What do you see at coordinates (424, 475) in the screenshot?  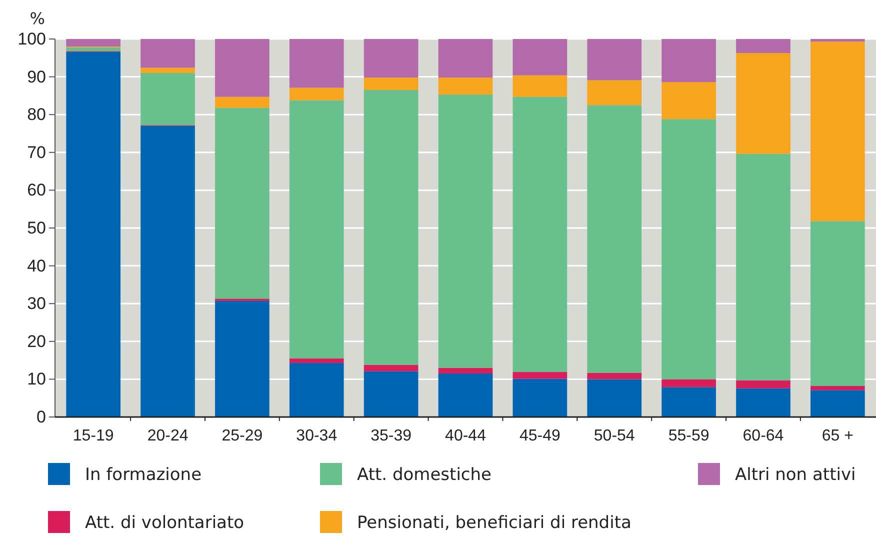 I see `legend-label: Att. domestiche` at bounding box center [424, 475].